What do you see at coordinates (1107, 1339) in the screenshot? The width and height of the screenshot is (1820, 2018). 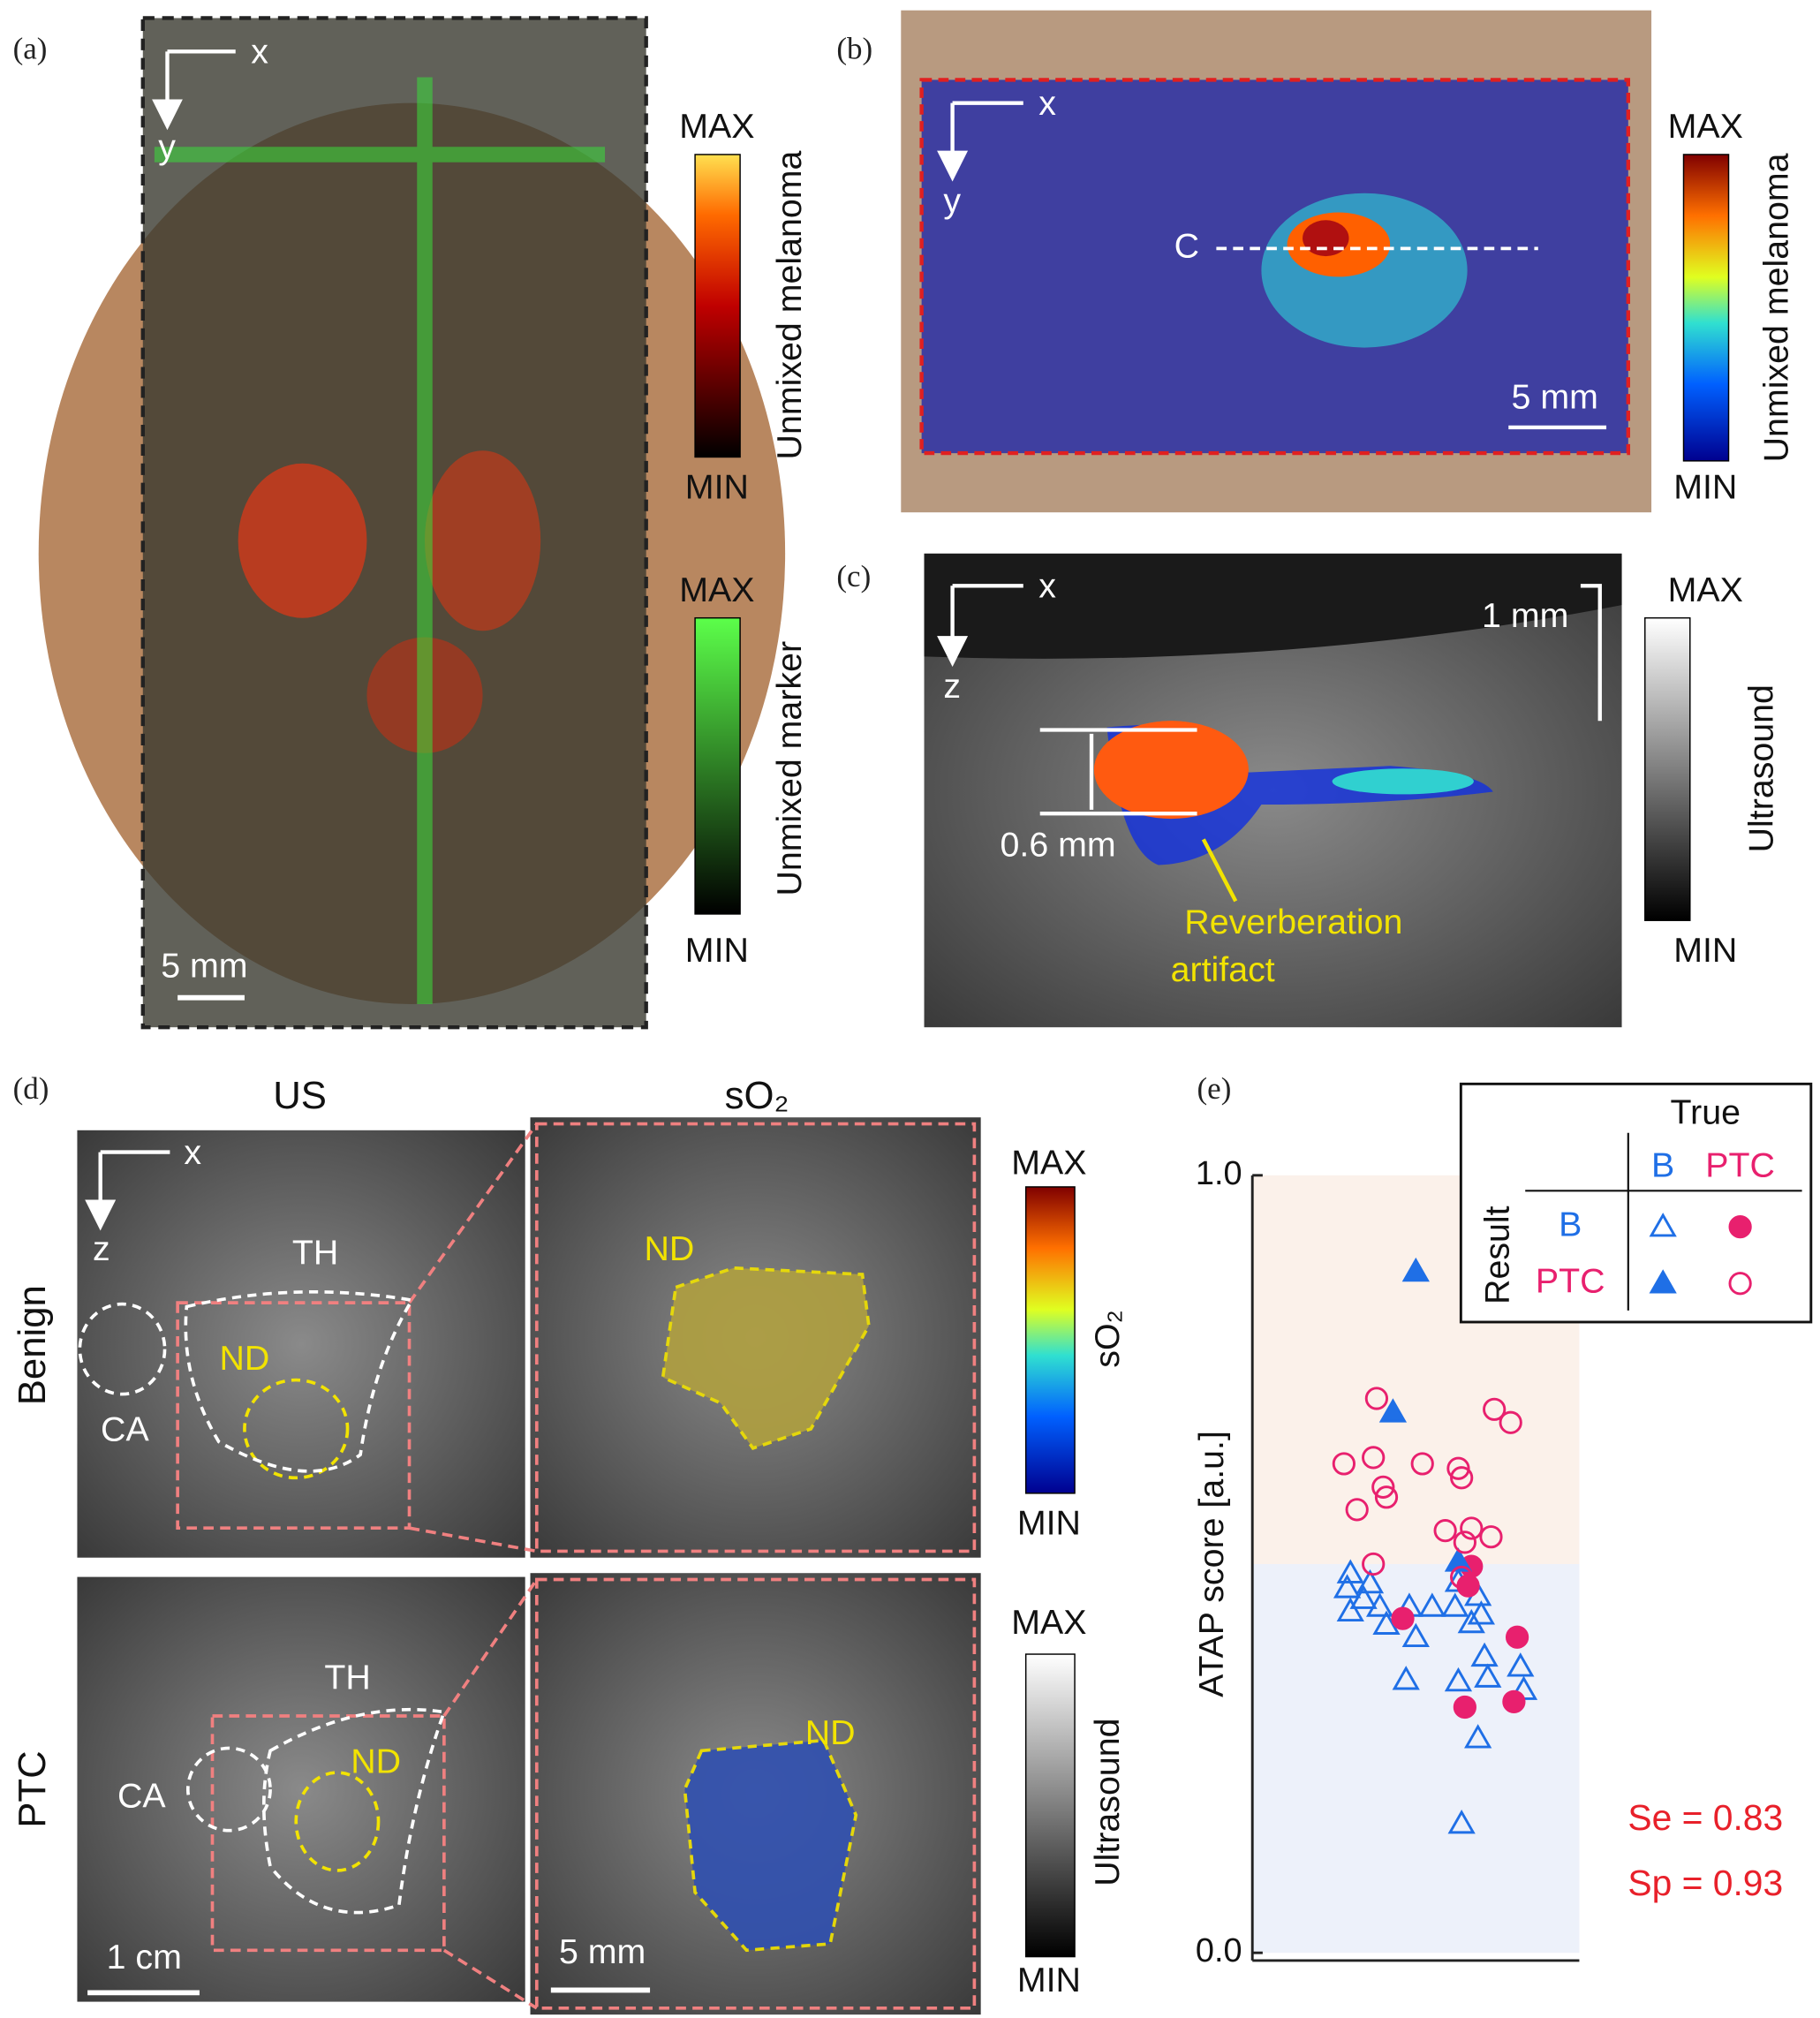 I see `colorbar-title: sO₂` at bounding box center [1107, 1339].